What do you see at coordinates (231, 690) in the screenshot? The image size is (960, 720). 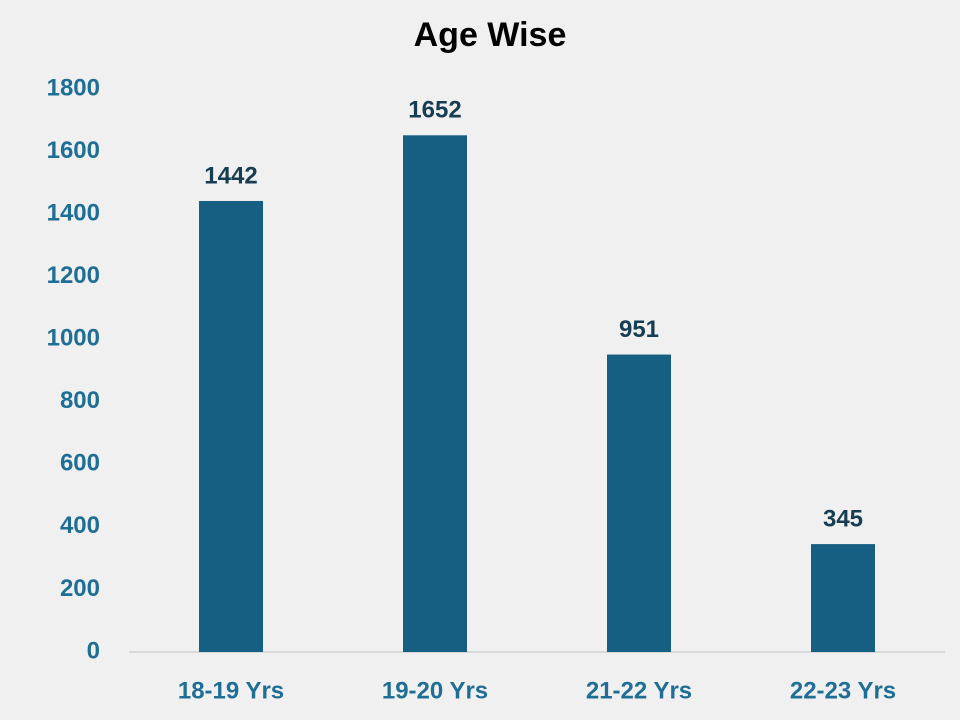 I see `x-tick-label: 18-19 Yrs` at bounding box center [231, 690].